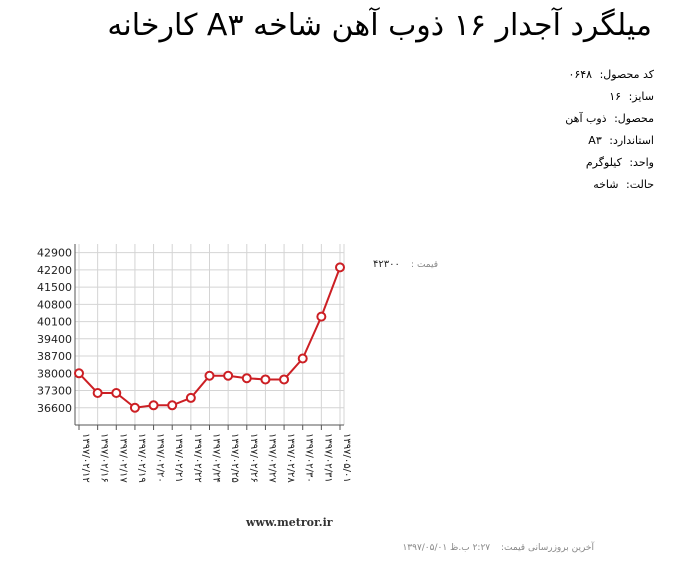 The height and width of the screenshot is (570, 680). I want to click on price-label: قیمت :, so click(424, 265).